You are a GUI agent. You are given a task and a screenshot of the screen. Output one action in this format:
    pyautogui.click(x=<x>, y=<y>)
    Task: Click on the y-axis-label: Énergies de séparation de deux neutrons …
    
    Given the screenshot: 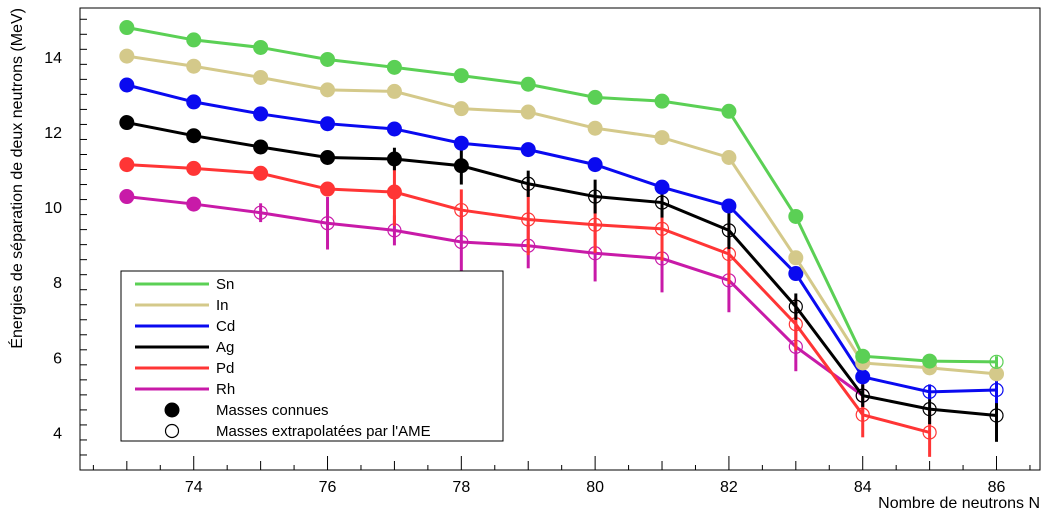 What is the action you would take?
    pyautogui.click(x=16, y=178)
    